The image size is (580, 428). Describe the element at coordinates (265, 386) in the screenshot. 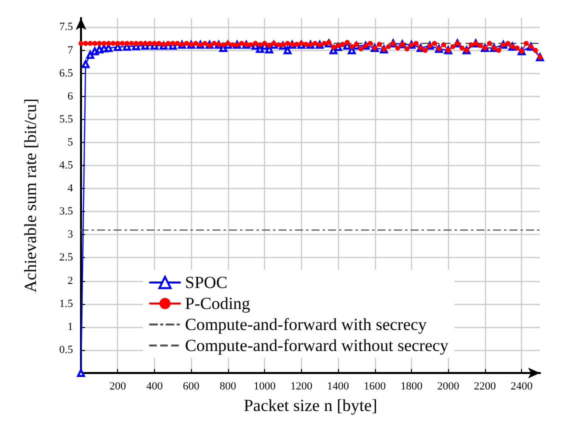

I see `x-tick-label: 1000` at that location.